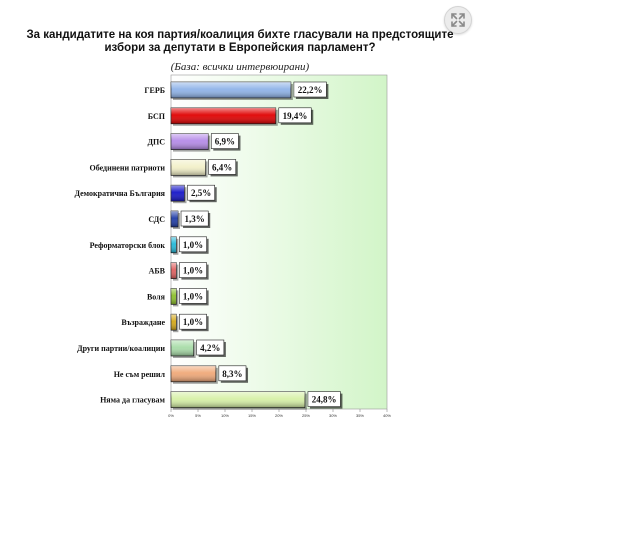 The width and height of the screenshot is (620, 533). Describe the element at coordinates (157, 116) in the screenshot. I see `category-label: БСП` at that location.